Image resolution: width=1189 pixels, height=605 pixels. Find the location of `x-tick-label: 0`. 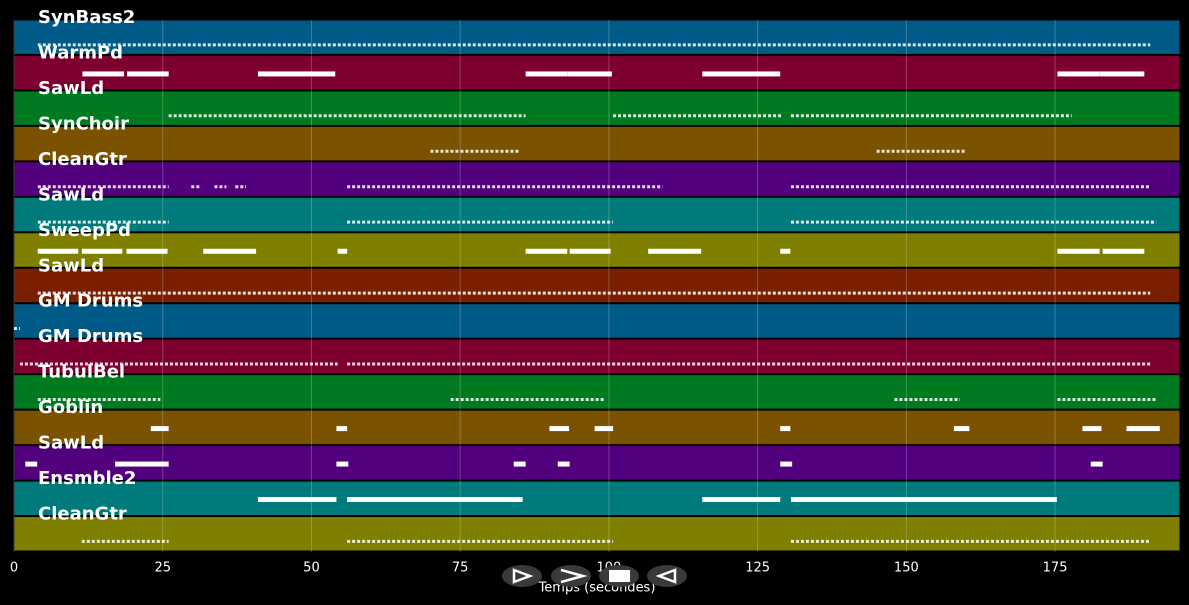

x-tick-label: 0 is located at coordinates (14, 568).